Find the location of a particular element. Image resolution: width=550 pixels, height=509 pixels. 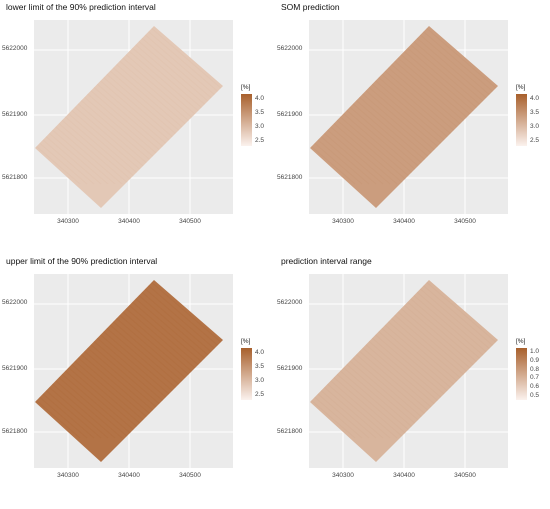

legend-tick-label: 0.7 is located at coordinates (535, 378).